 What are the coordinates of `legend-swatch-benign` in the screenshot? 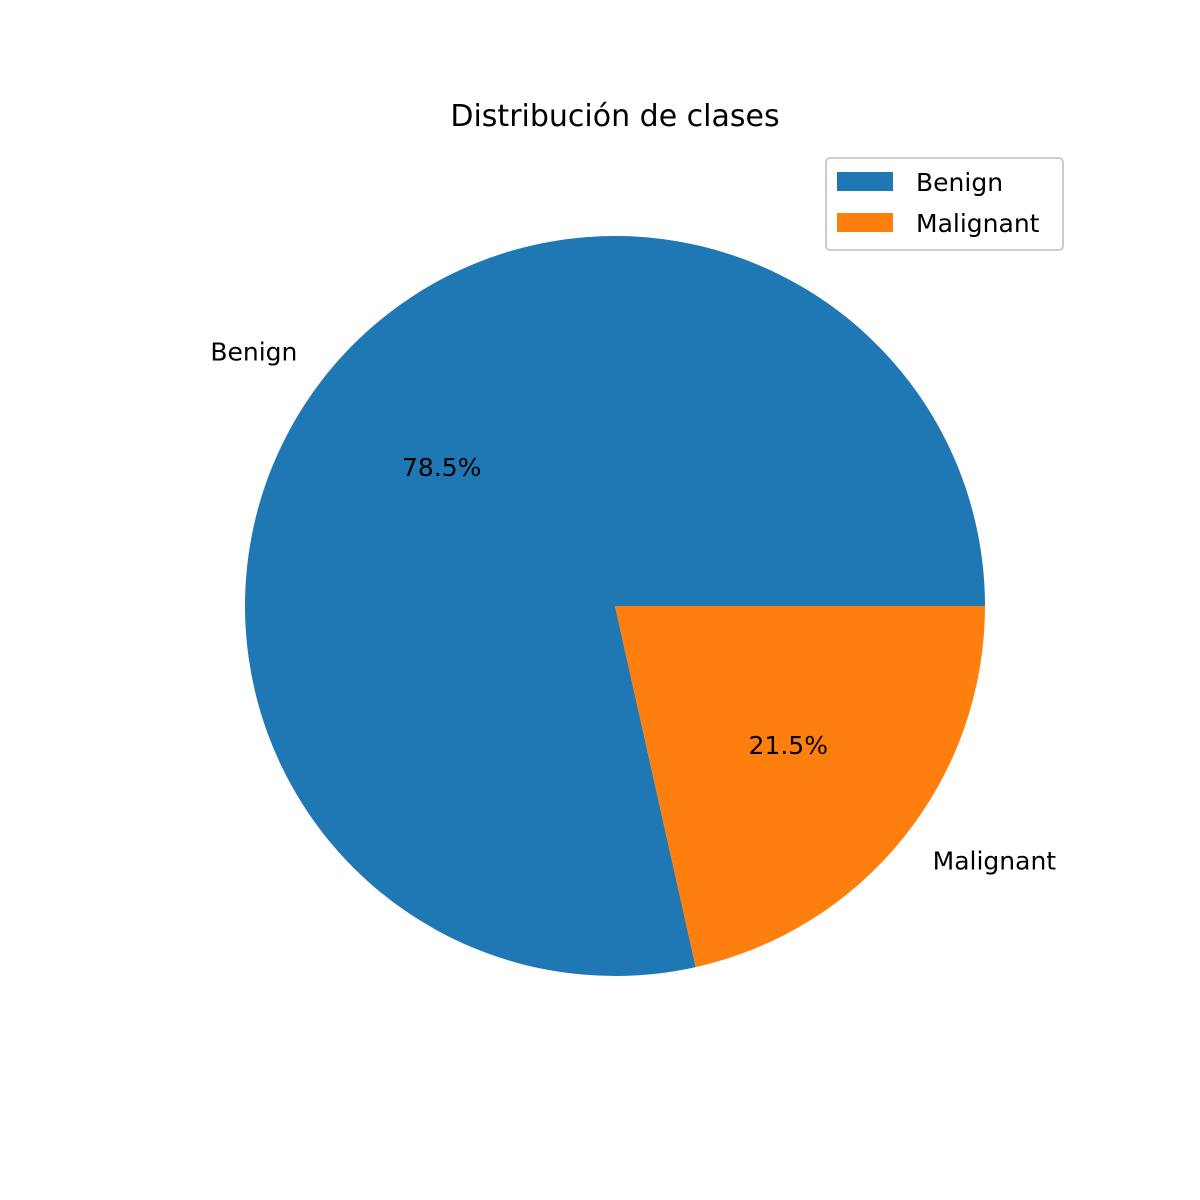 It's located at (865, 181).